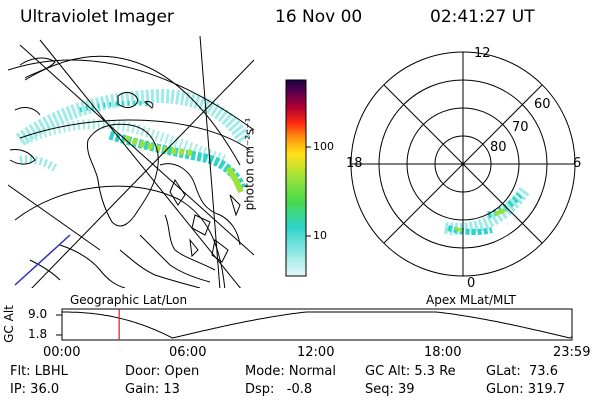 The width and height of the screenshot is (600, 400). What do you see at coordinates (390, 389) in the screenshot?
I see `seq-value: Seq: 39` at bounding box center [390, 389].